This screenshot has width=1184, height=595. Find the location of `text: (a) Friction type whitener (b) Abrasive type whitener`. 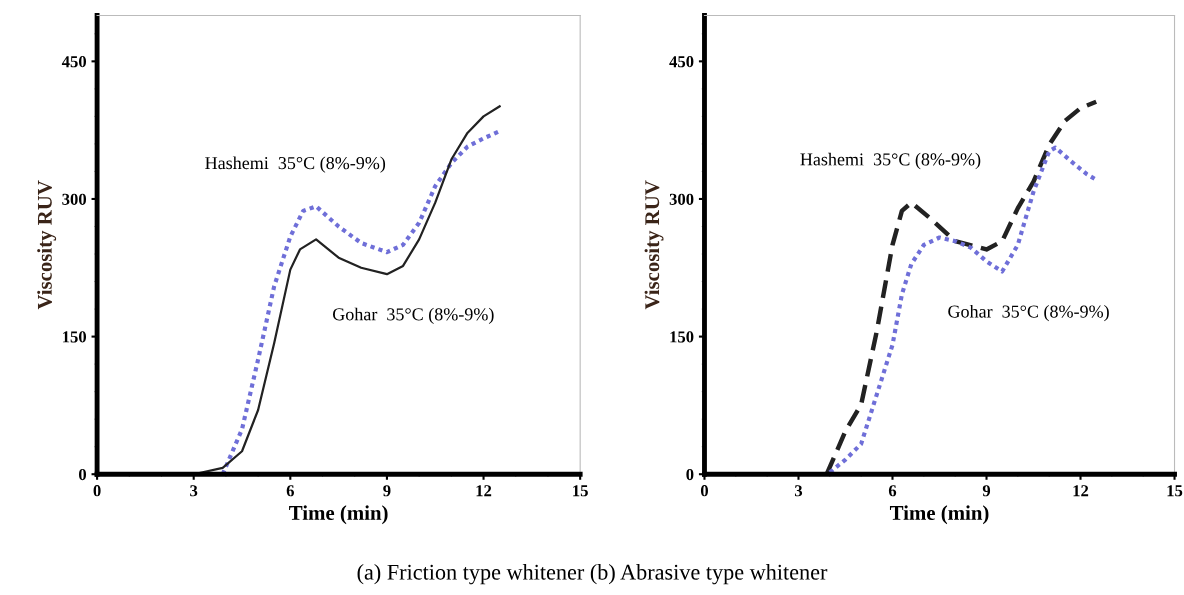

text: (a) Friction type whitener (b) Abrasive type whitener is located at coordinates (592, 574).